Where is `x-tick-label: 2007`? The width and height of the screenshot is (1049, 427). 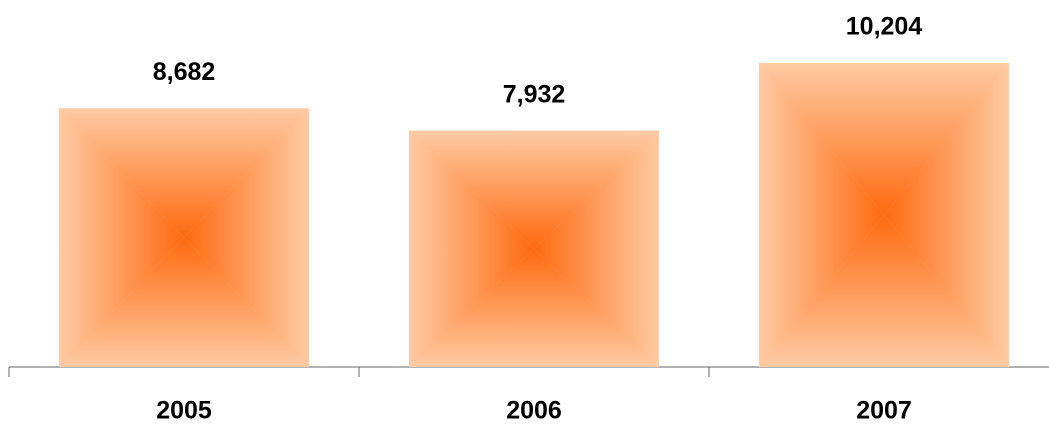
x-tick-label: 2007 is located at coordinates (884, 411).